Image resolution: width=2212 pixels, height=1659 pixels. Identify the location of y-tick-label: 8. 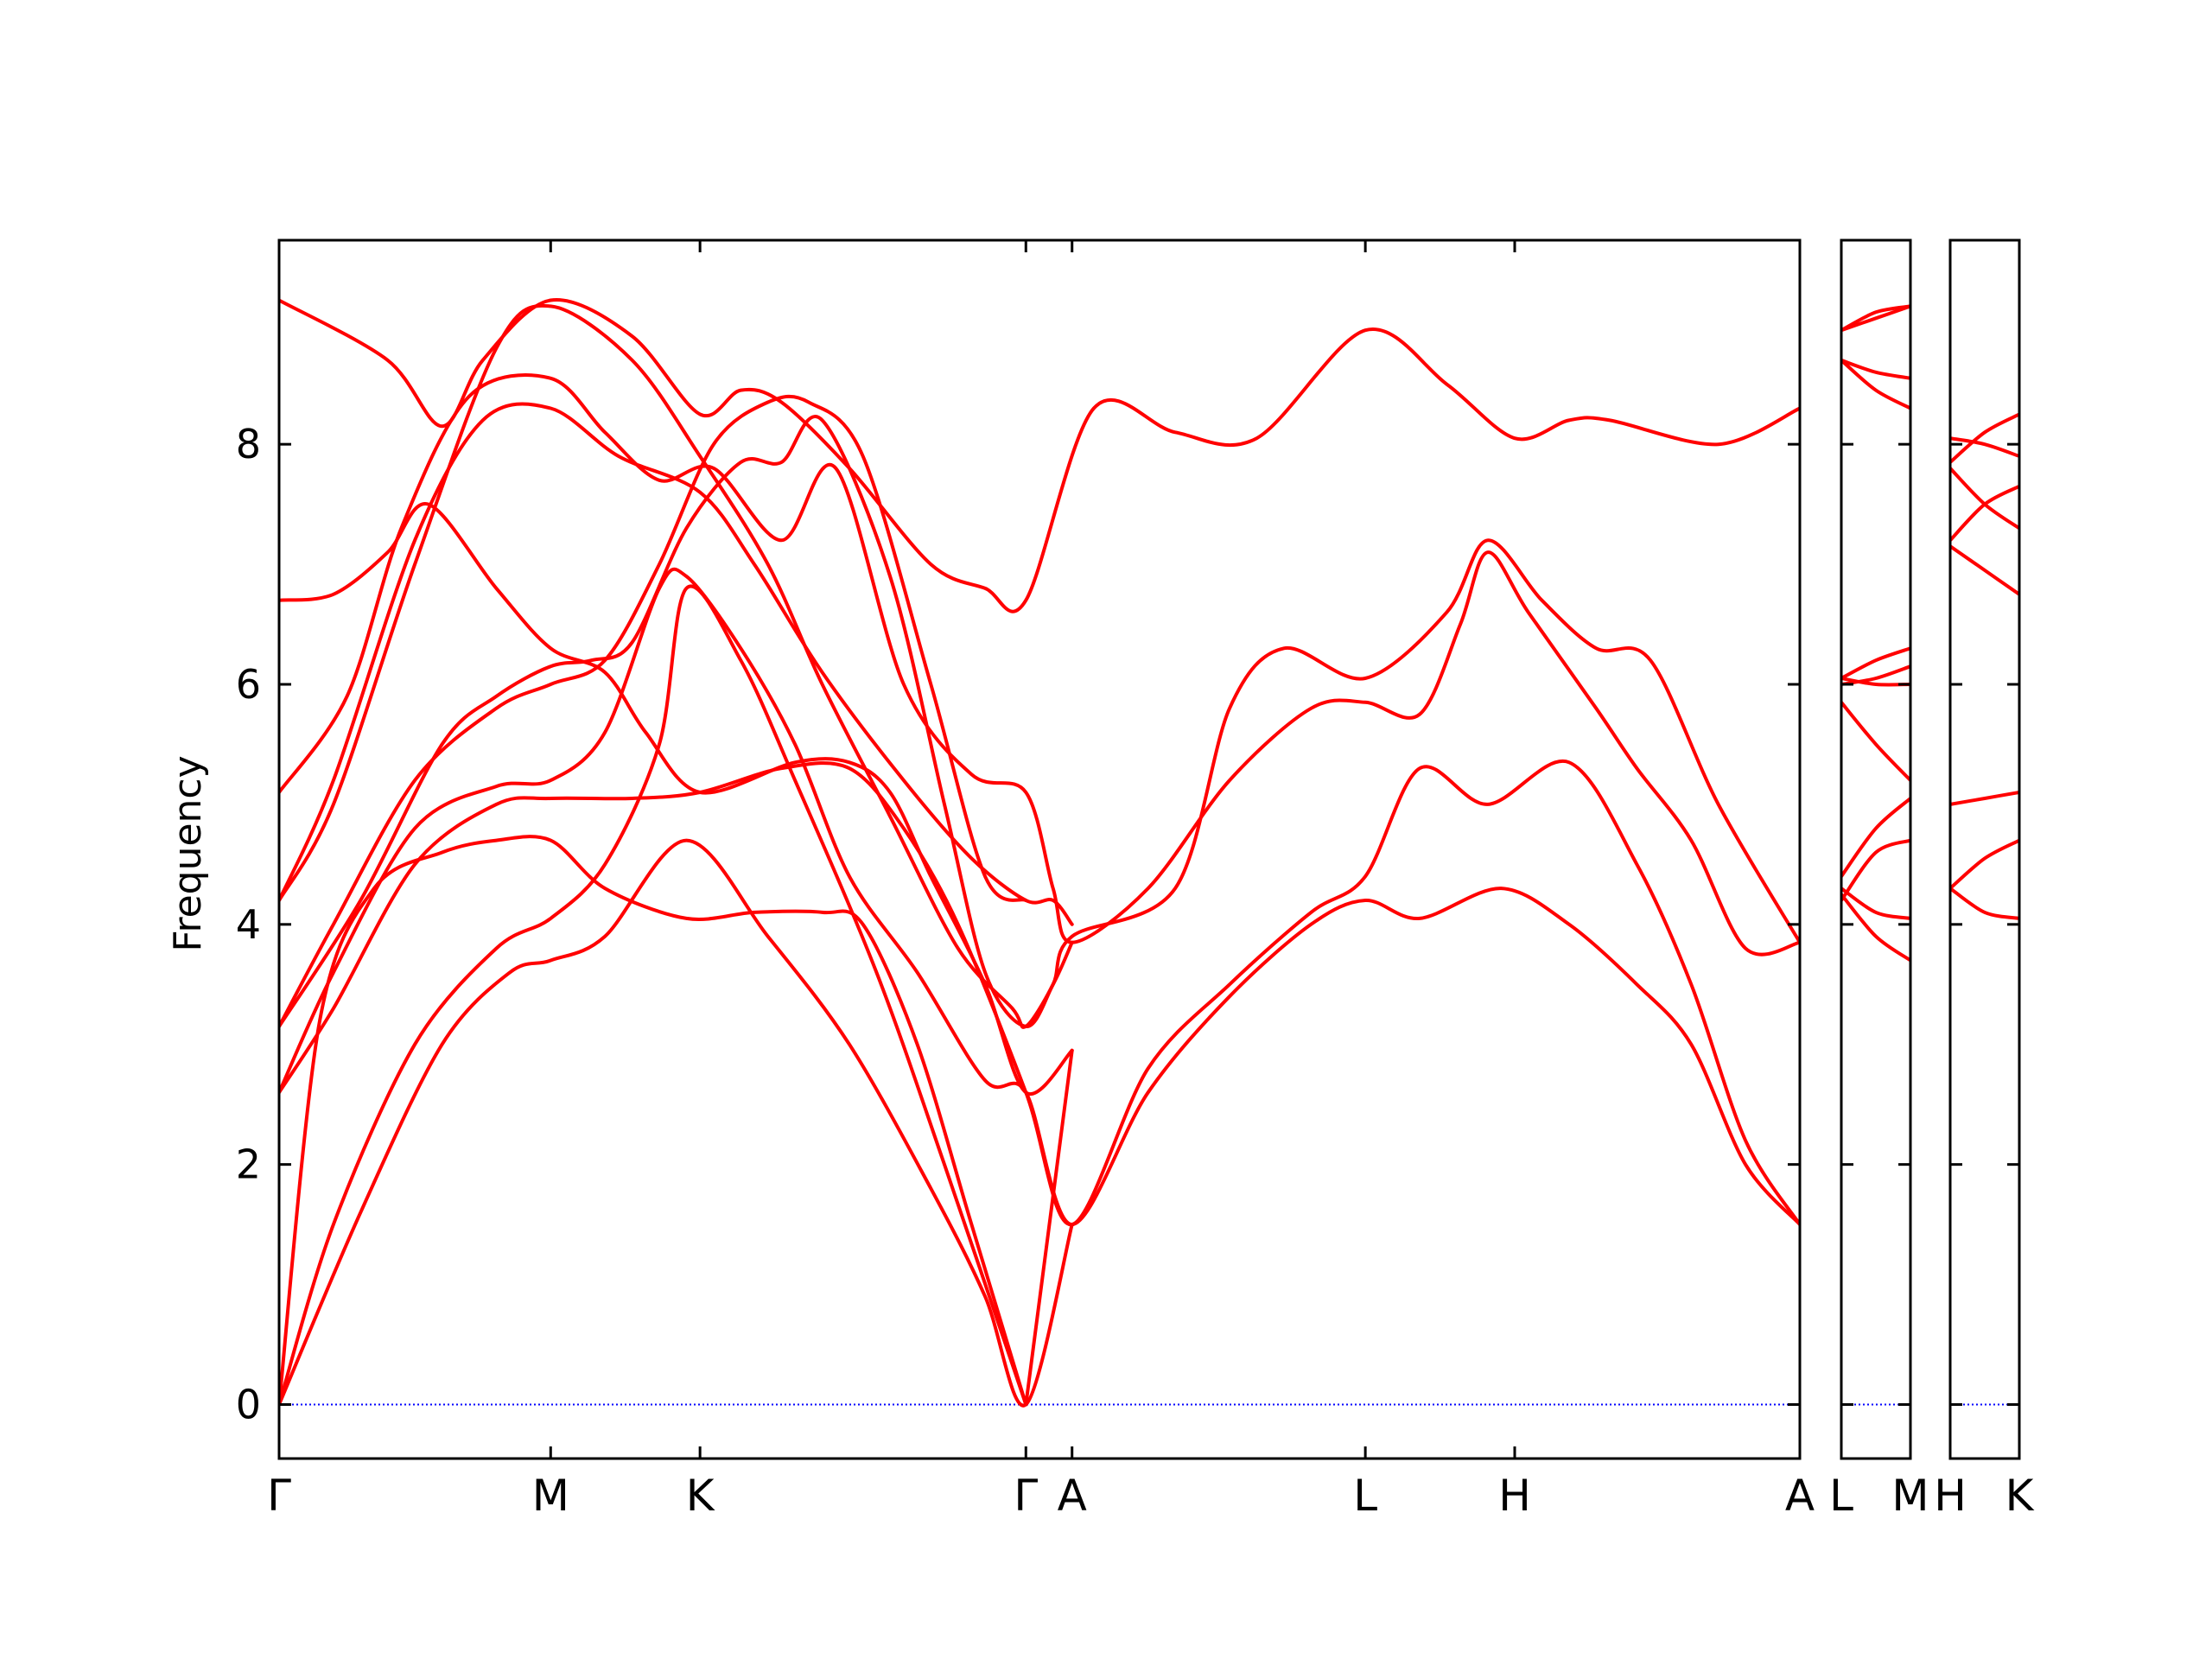
(248, 444).